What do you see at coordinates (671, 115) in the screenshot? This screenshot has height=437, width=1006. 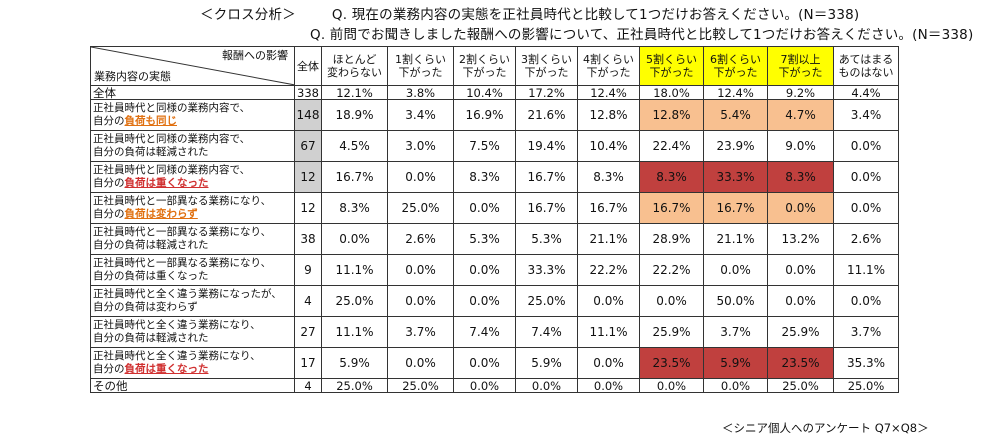 I see `value-cell: 12.8%` at bounding box center [671, 115].